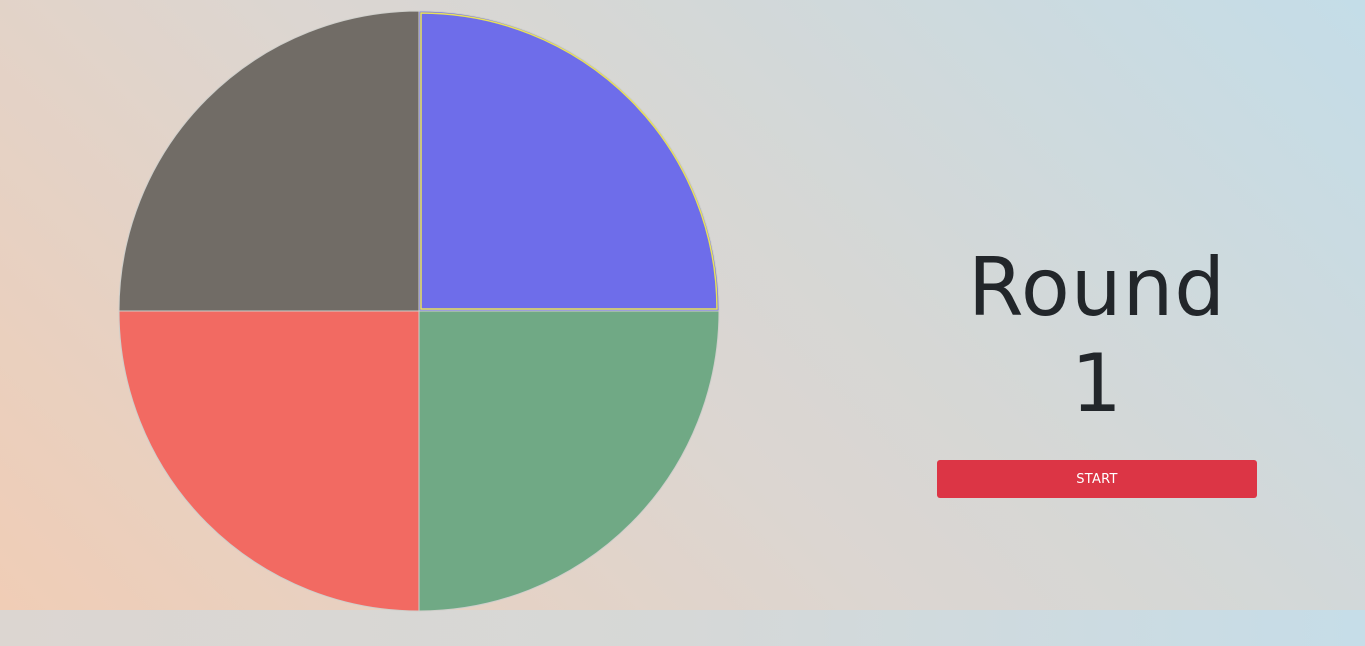 The image size is (1365, 646). What do you see at coordinates (269, 461) in the screenshot?
I see `quadrant-bottom-left` at bounding box center [269, 461].